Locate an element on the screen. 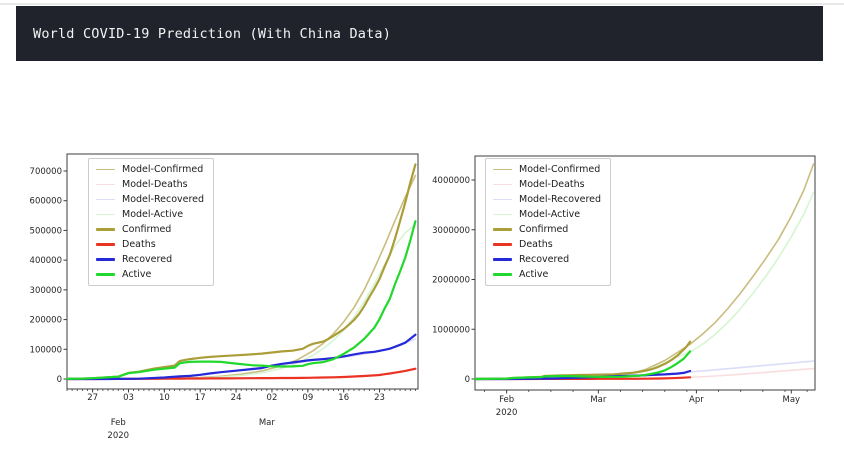 This screenshot has width=844, height=451. y-tick-label: 300000 is located at coordinates (46, 291).